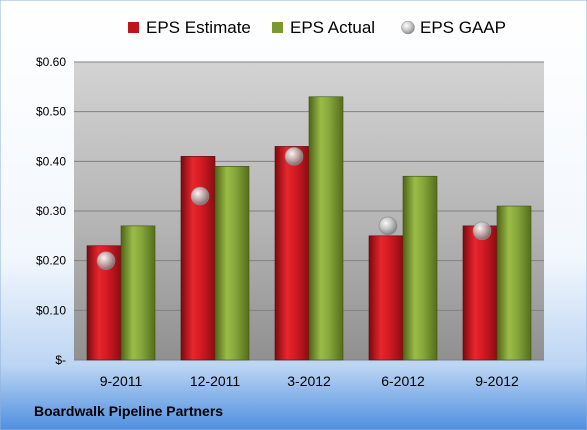 Image resolution: width=587 pixels, height=430 pixels. Describe the element at coordinates (497, 381) in the screenshot. I see `x-tick-label: 9-2012` at that location.